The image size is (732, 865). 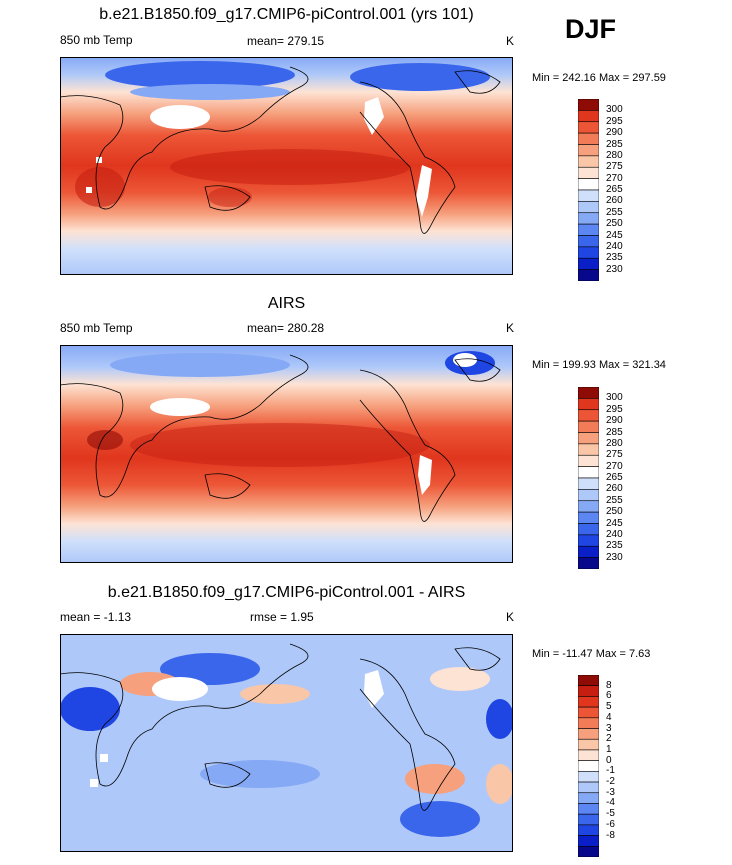 What do you see at coordinates (614, 246) in the screenshot?
I see `cb1-label: 240` at bounding box center [614, 246].